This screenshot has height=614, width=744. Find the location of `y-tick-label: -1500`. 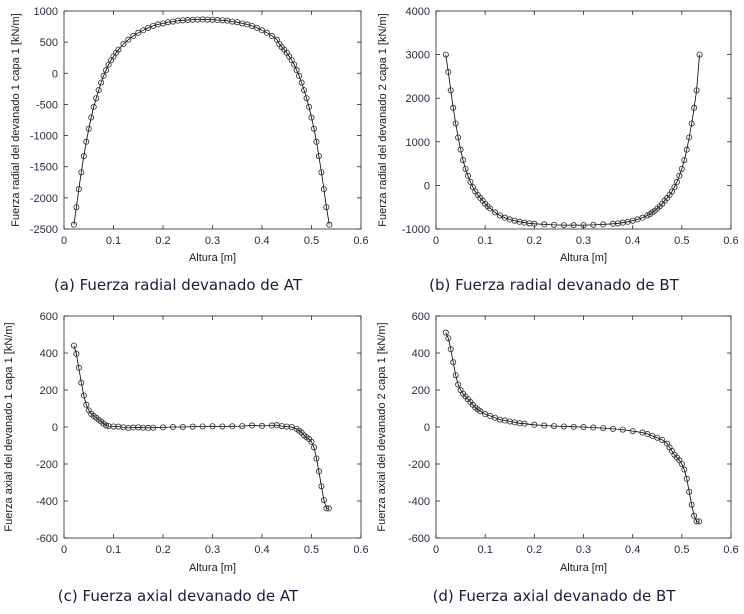

y-tick-label: -1500 is located at coordinates (44, 168).